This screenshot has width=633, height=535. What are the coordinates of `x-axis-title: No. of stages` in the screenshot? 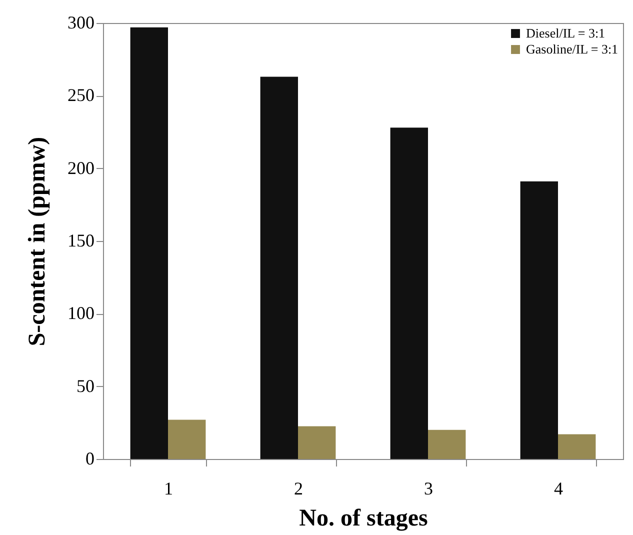 It's located at (363, 519).